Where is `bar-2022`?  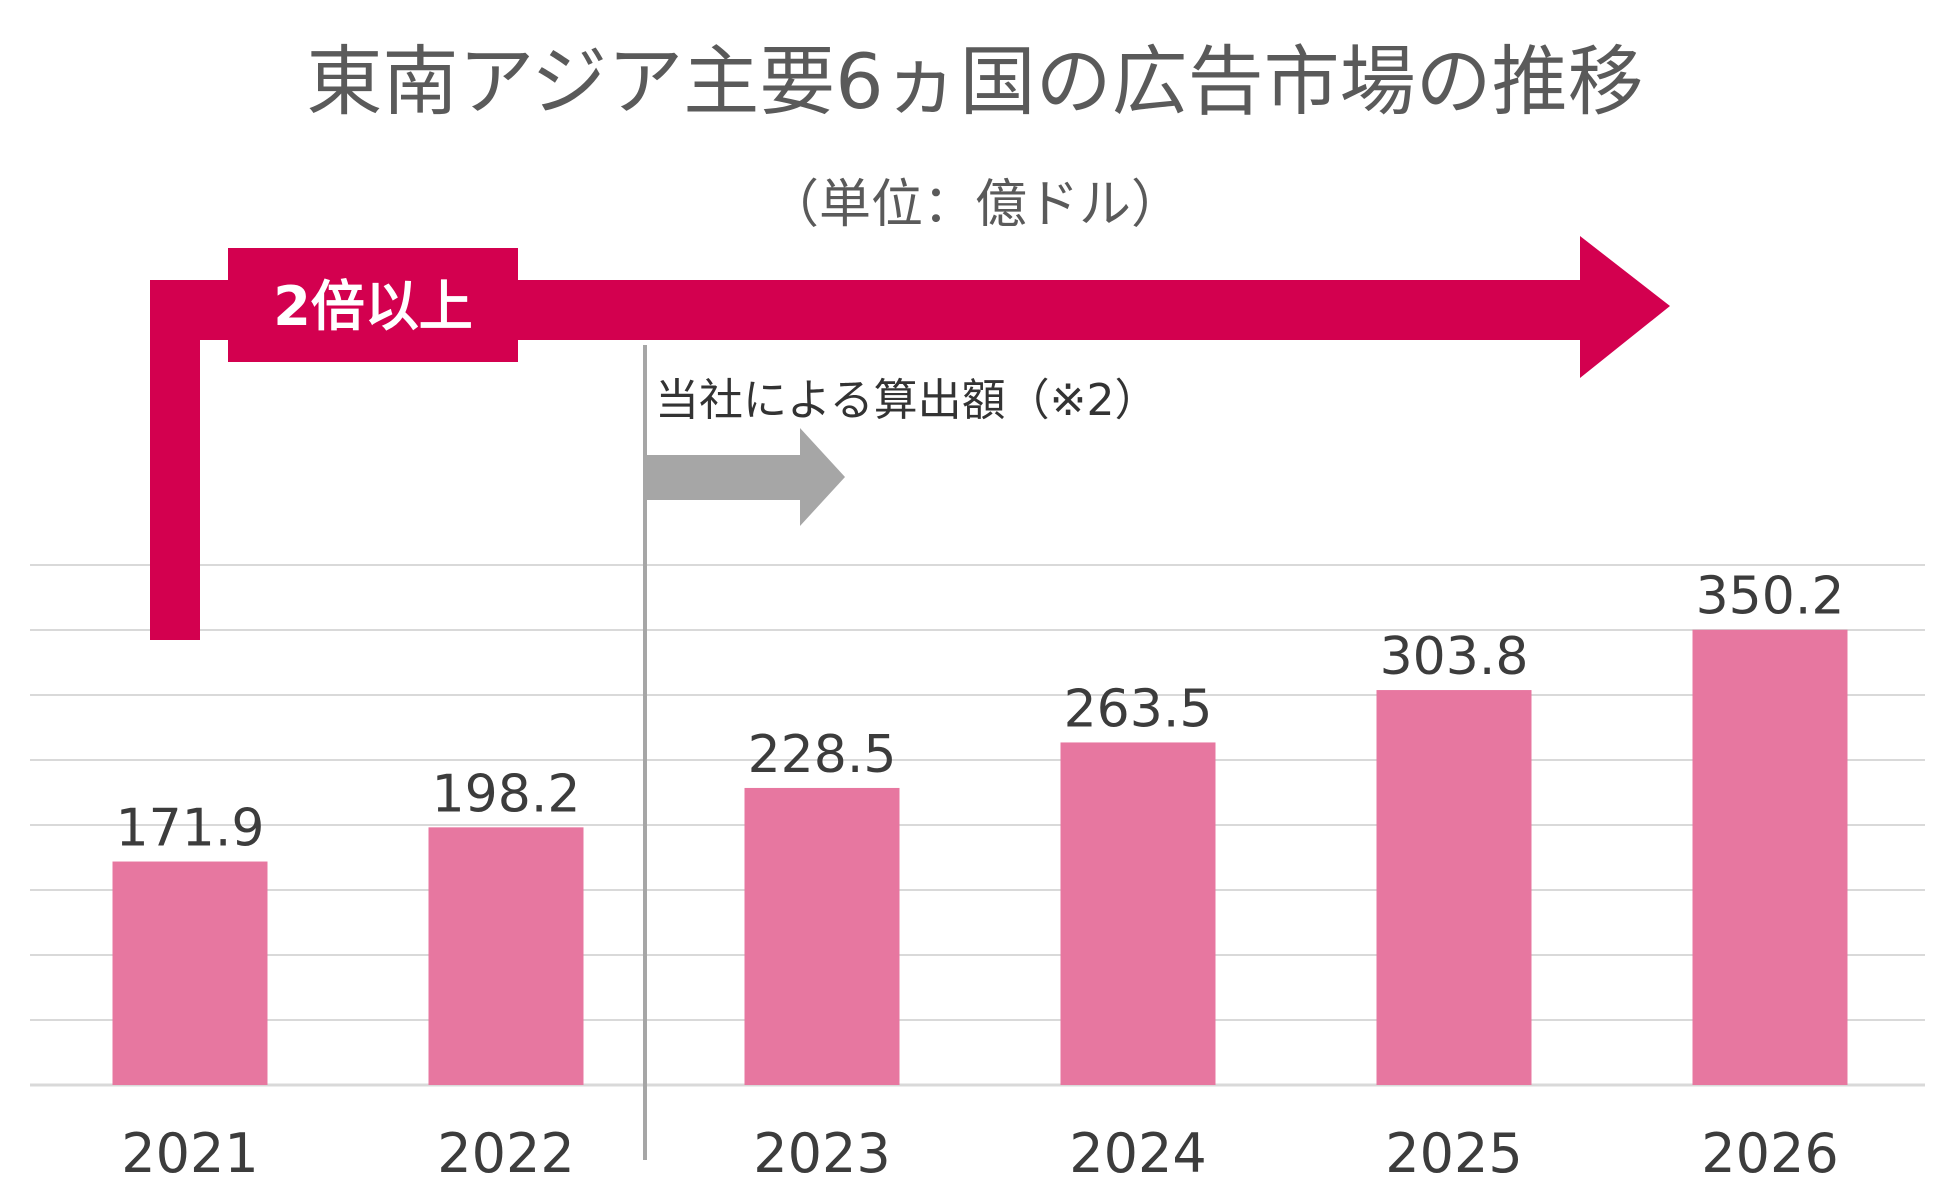
bar-2022 is located at coordinates (506, 956).